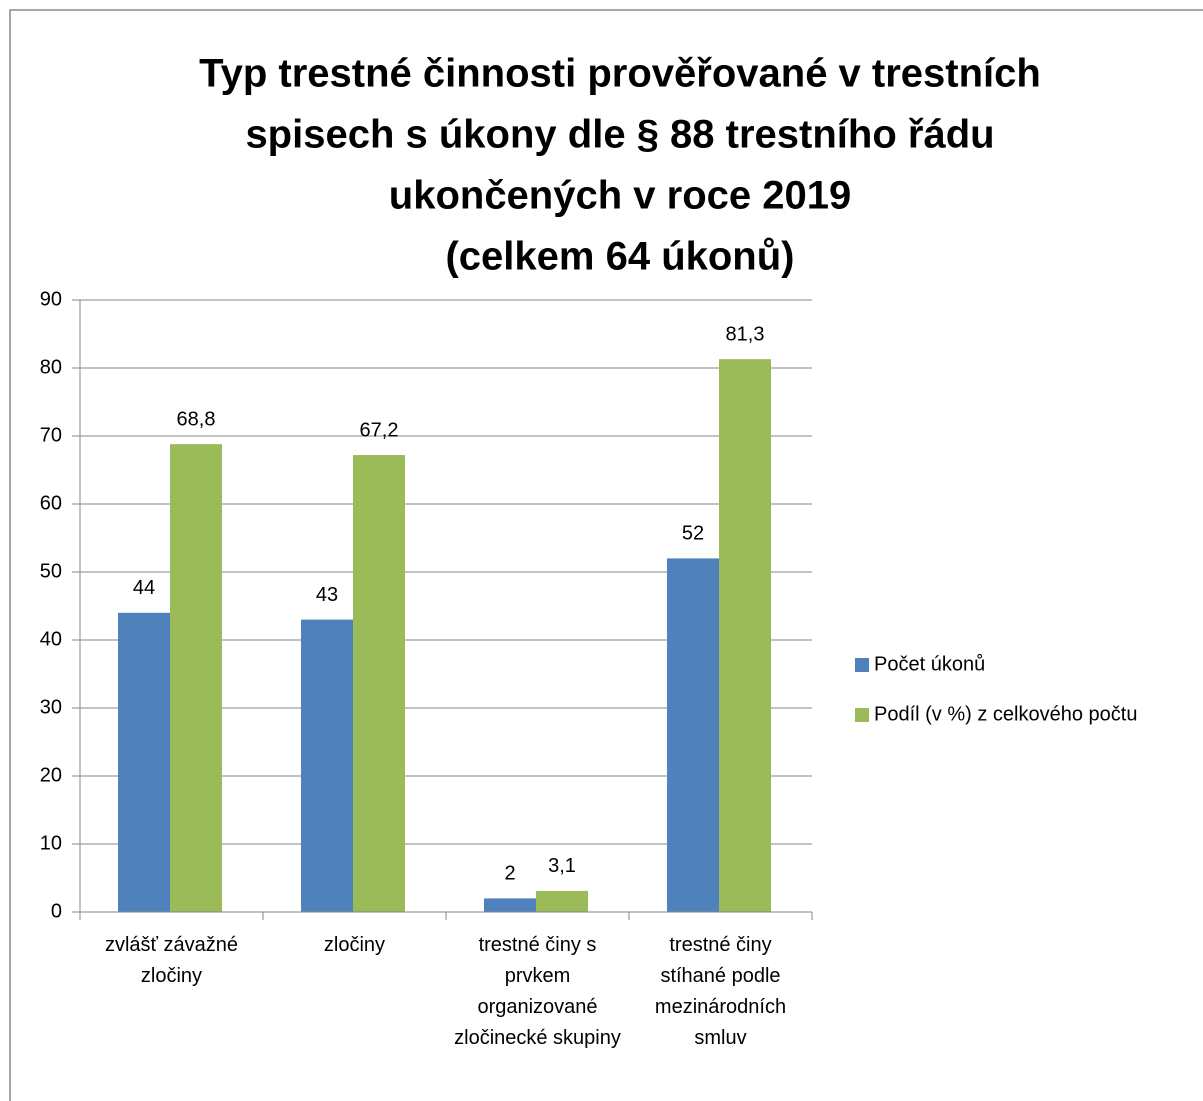 This screenshot has height=1101, width=1203. Describe the element at coordinates (51, 503) in the screenshot. I see `y-tick-label: 60` at that location.